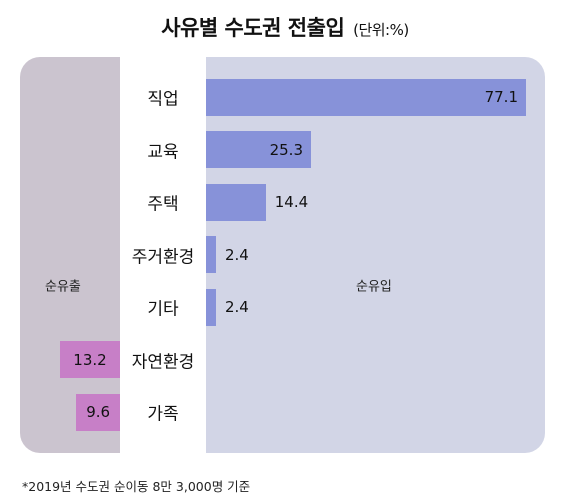 The image size is (570, 504). I want to click on chart-title: 사유별 수도권 전출입 (단위:%), so click(285, 27).